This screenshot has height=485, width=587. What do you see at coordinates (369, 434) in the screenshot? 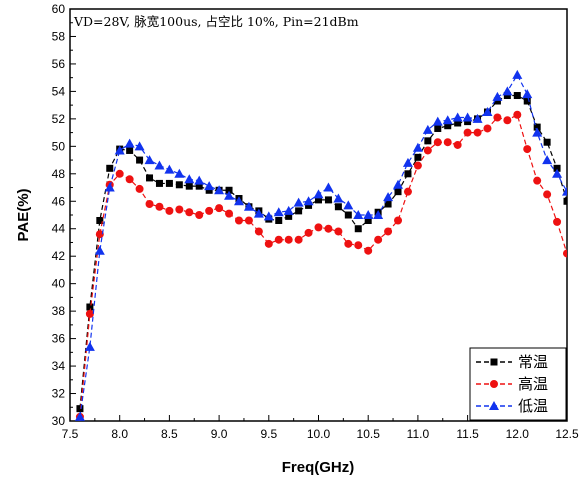
I see `x-tick-label: 10.5` at bounding box center [369, 434].